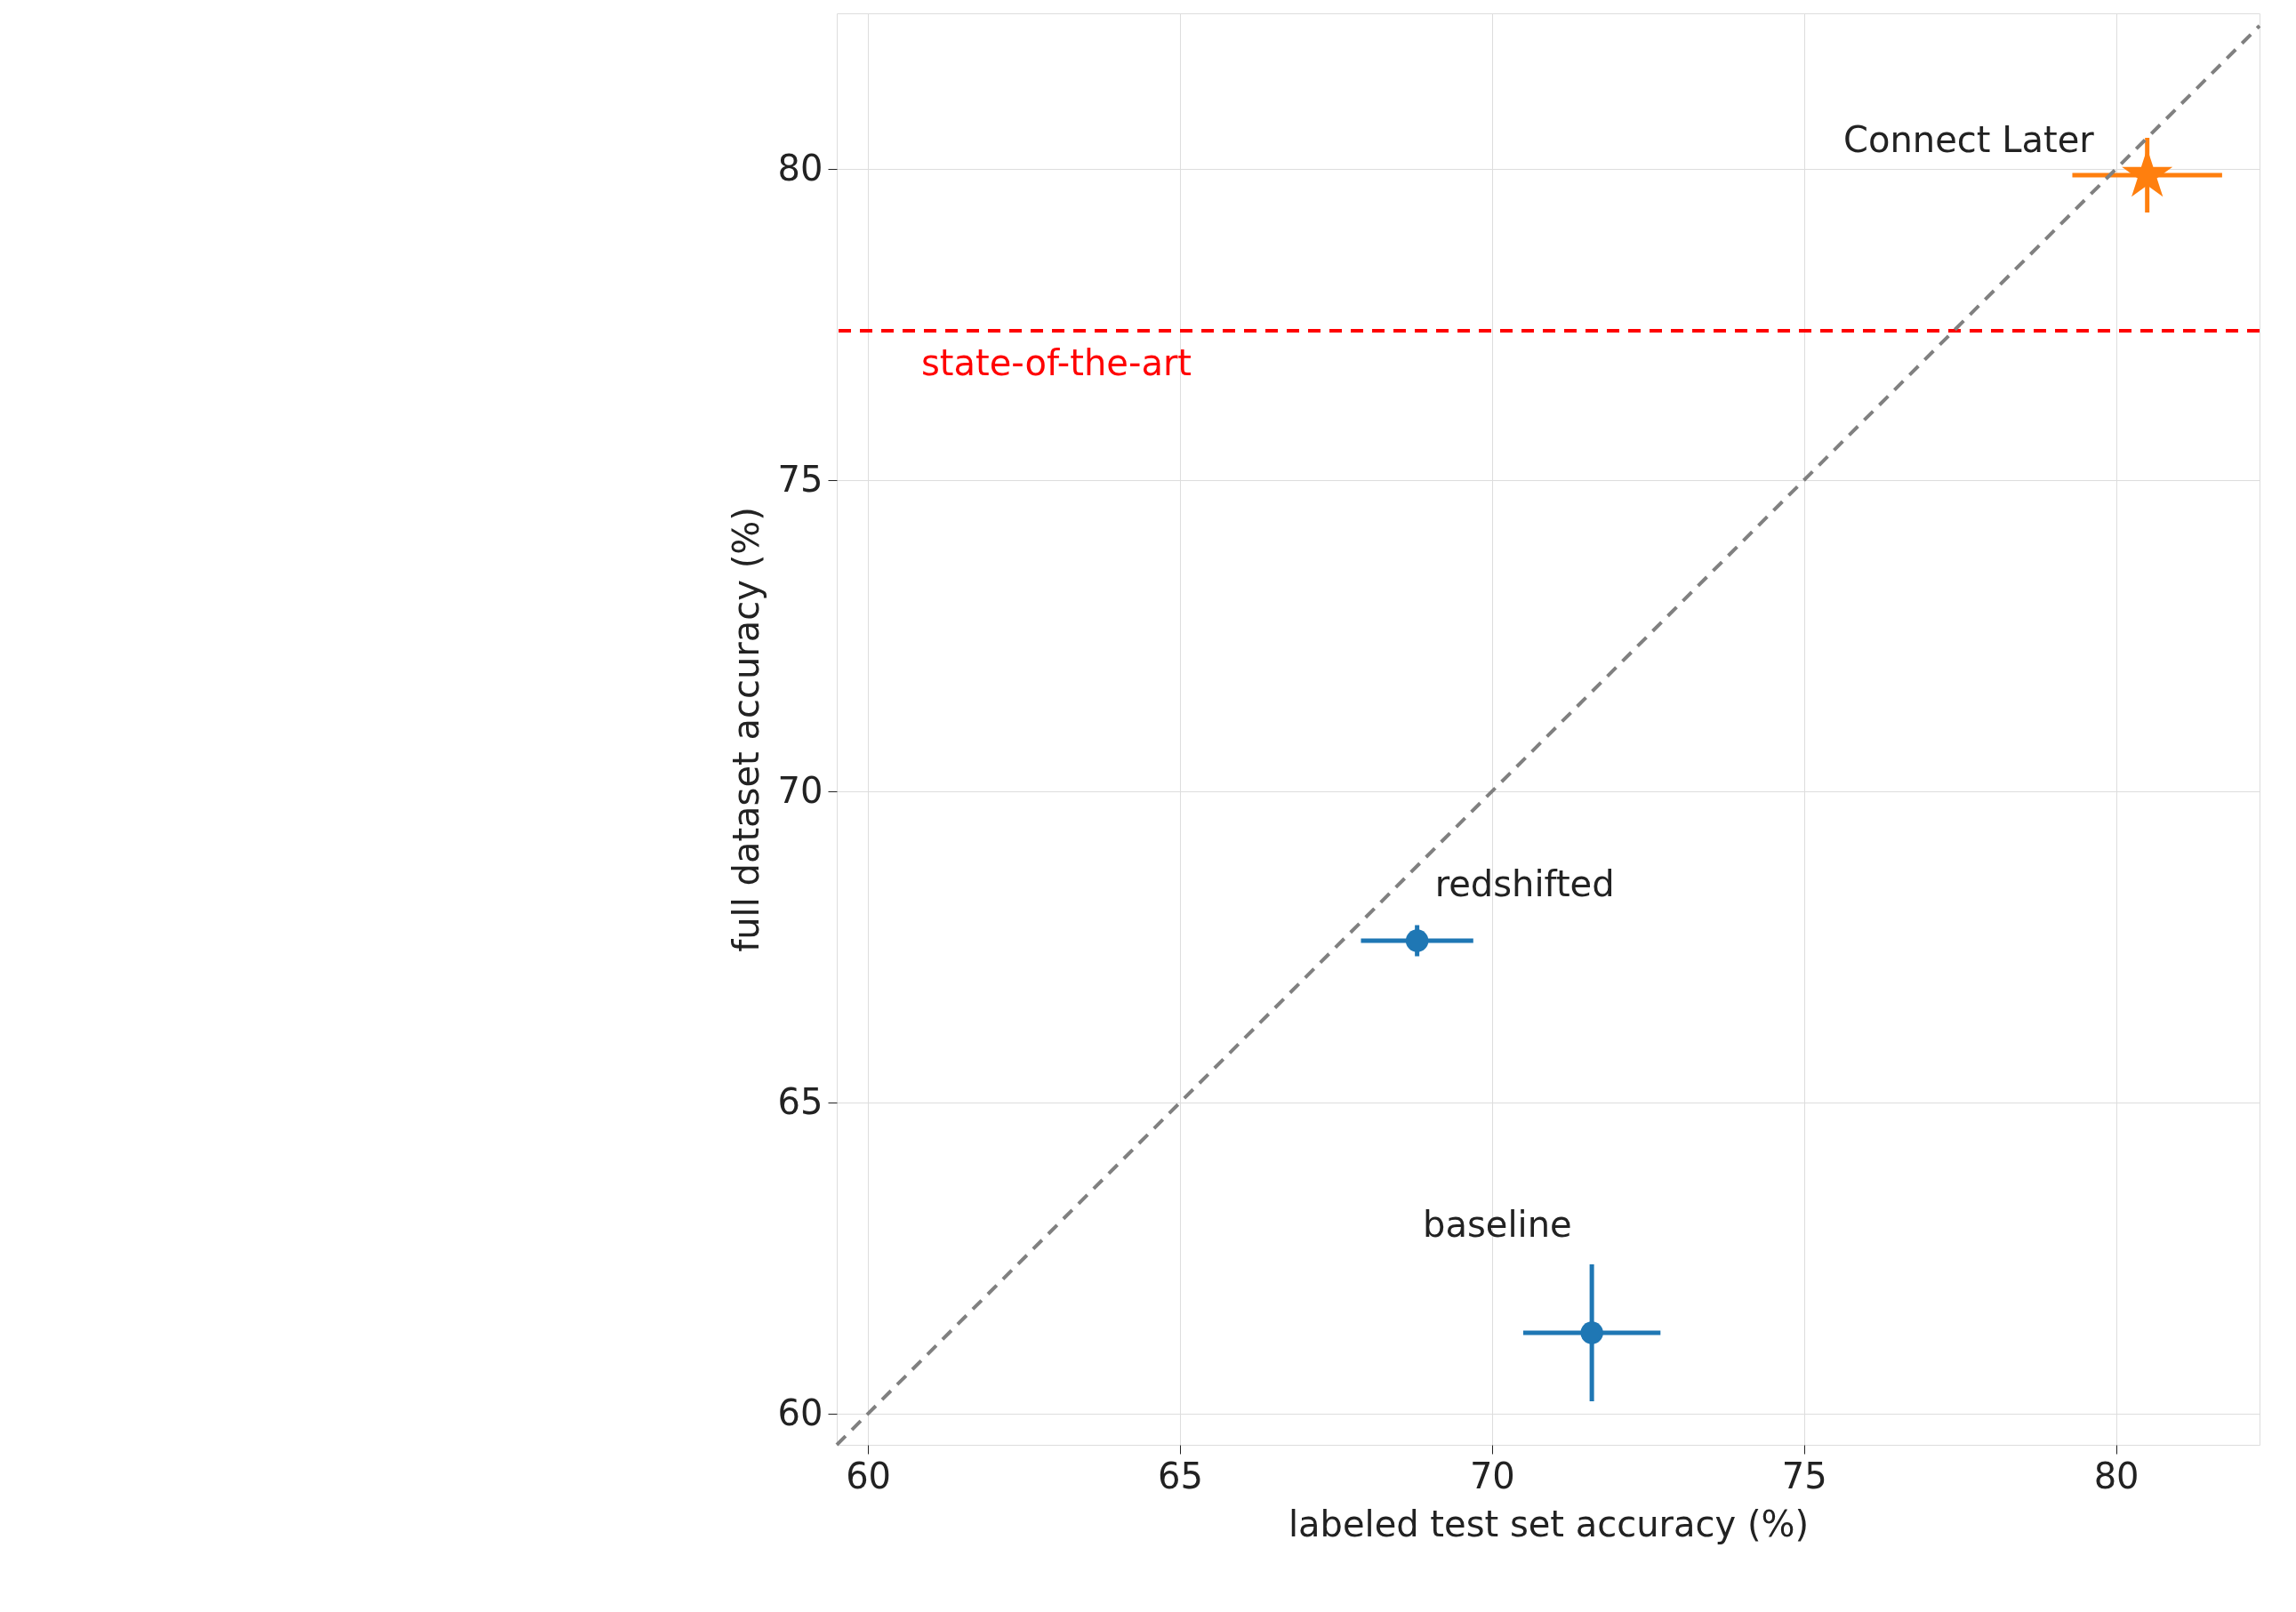 Image resolution: width=2296 pixels, height=1612 pixels. Describe the element at coordinates (800, 1412) in the screenshot. I see `y-tick-label: 60` at that location.